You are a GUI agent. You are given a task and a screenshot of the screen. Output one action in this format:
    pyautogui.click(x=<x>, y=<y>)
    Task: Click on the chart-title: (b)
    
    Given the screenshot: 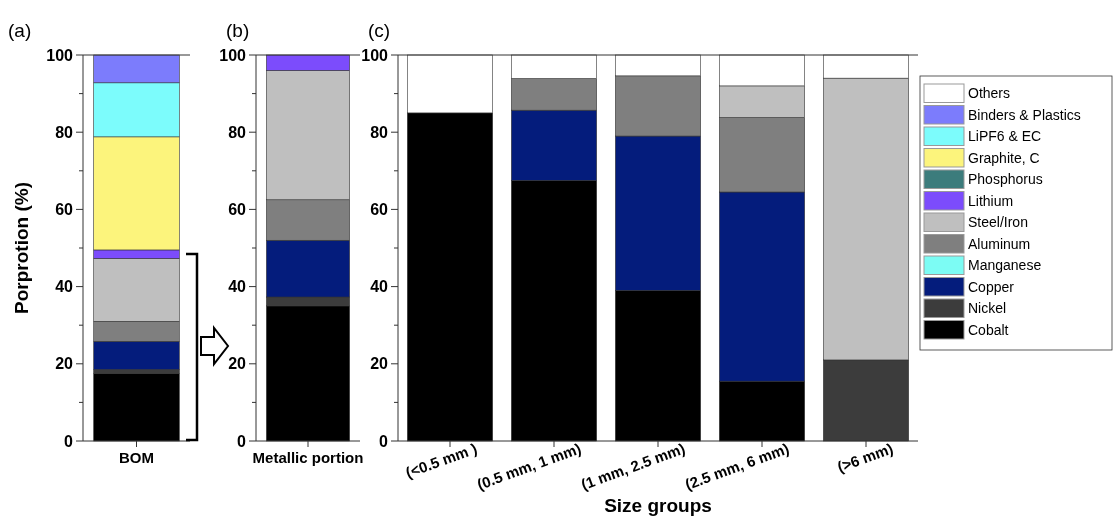 What is the action you would take?
    pyautogui.click(x=238, y=30)
    